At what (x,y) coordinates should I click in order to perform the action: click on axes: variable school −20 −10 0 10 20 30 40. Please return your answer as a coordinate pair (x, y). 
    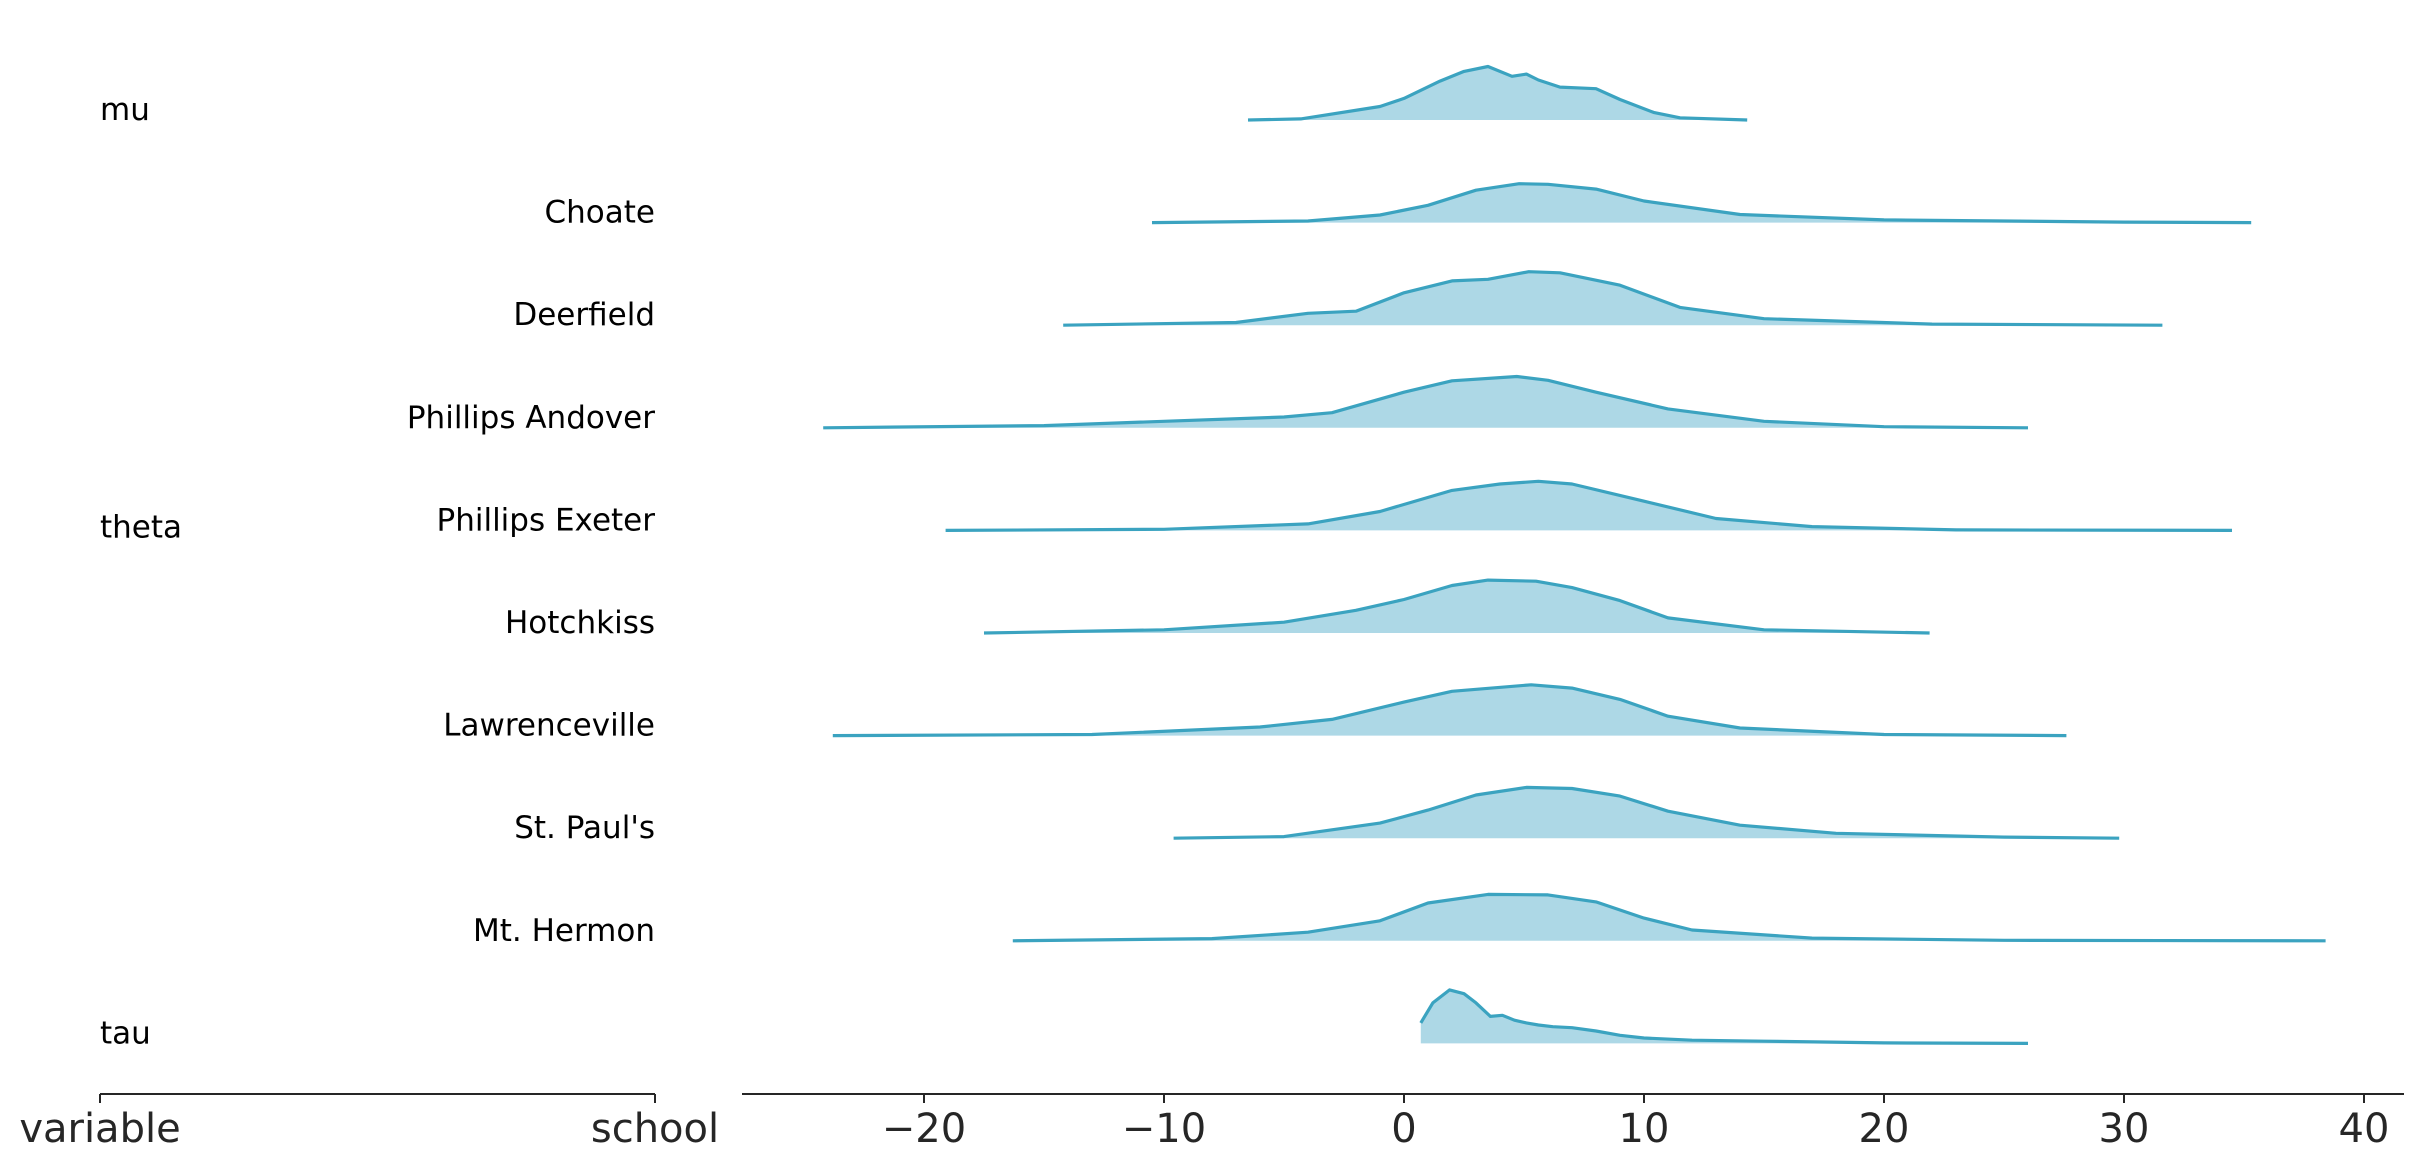
    Looking at the image, I should click on (1211, 1122).